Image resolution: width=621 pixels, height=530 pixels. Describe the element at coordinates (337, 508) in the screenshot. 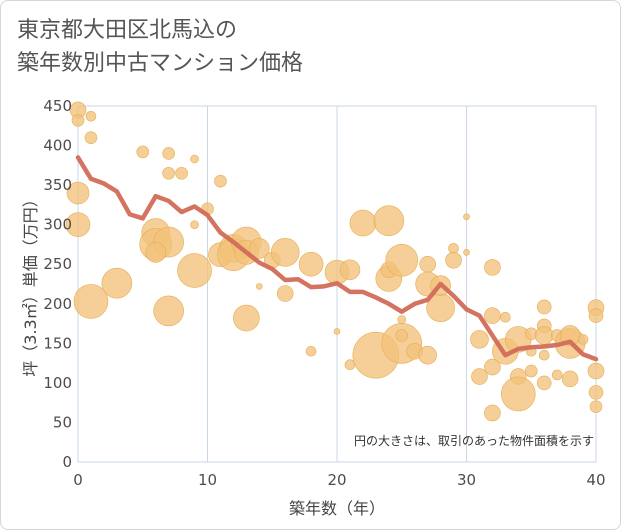

I see `x-axis-title: 築年数（年）` at that location.